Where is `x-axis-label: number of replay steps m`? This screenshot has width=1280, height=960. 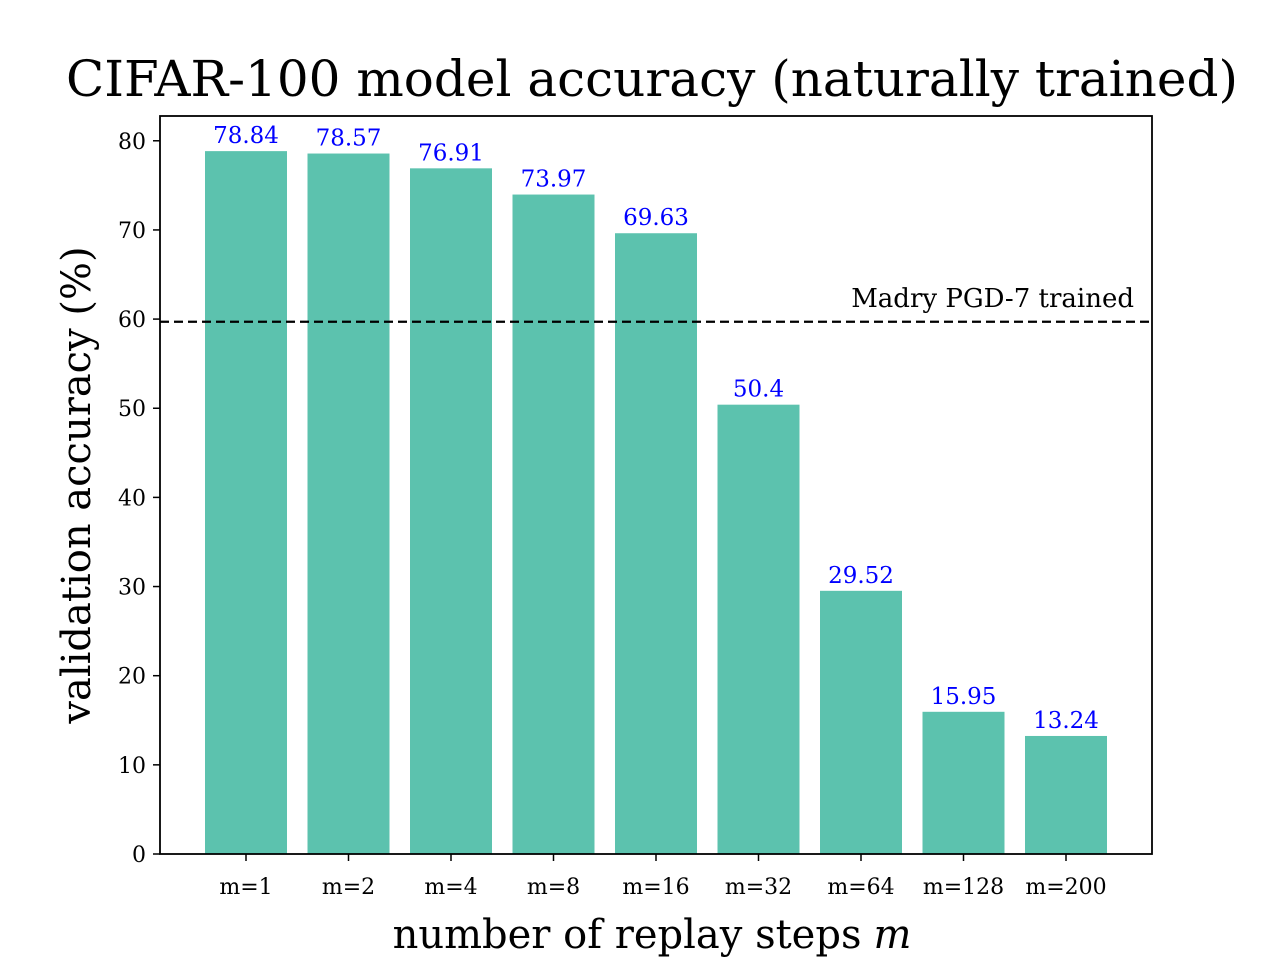
x-axis-label: number of replay steps m is located at coordinates (652, 935).